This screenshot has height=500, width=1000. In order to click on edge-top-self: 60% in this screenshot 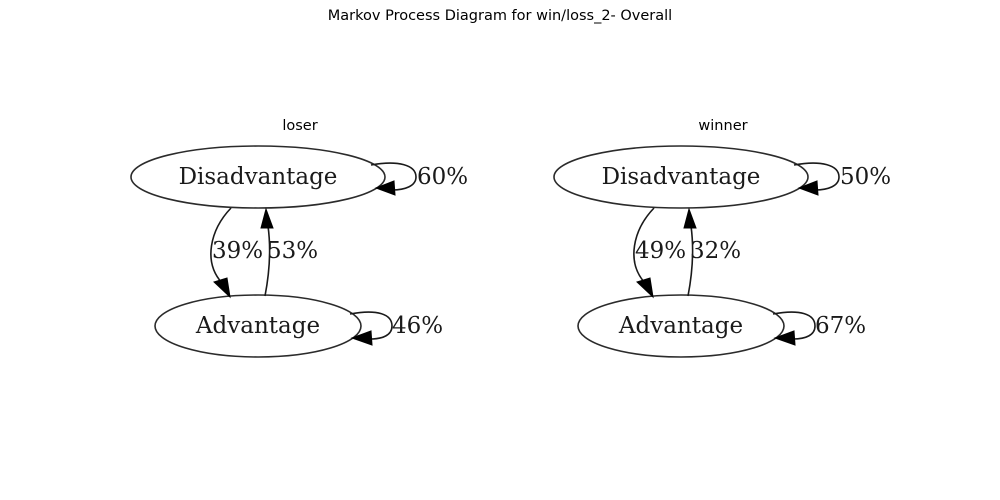, I will do `click(419, 179)`.